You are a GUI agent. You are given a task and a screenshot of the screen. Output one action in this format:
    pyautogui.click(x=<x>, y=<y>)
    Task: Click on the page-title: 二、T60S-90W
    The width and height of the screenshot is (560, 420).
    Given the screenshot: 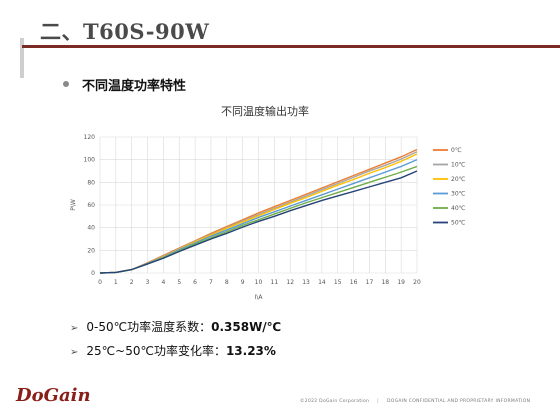 What is the action you would take?
    pyautogui.click(x=125, y=31)
    